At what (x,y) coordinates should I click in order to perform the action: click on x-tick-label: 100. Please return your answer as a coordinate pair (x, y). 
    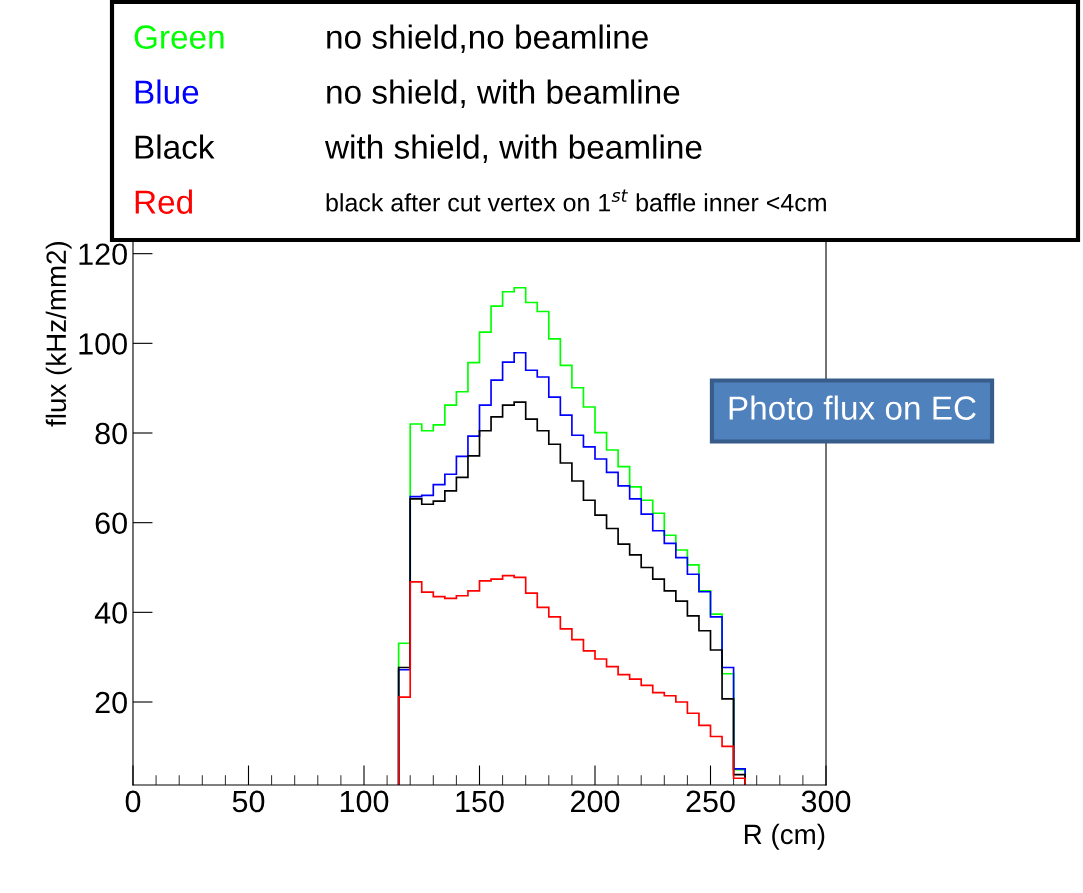
    Looking at the image, I should click on (364, 801).